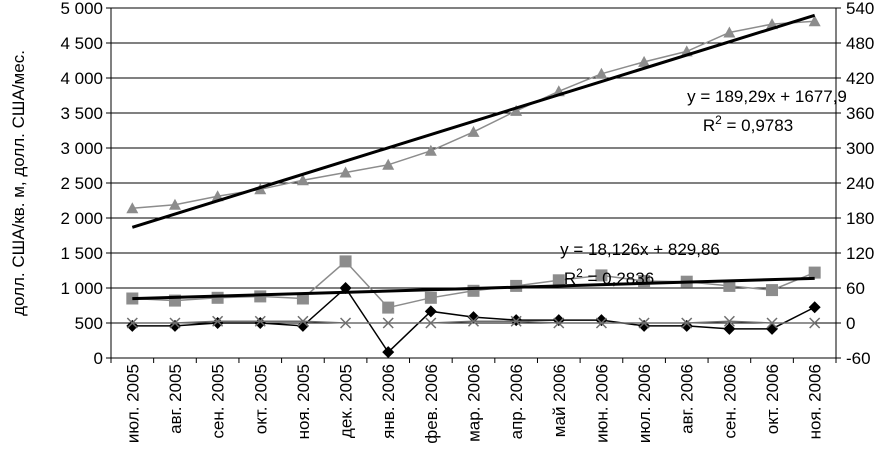  What do you see at coordinates (767, 96) in the screenshot?
I see `trendline-equation: y = 189,29x + 1677,9` at bounding box center [767, 96].